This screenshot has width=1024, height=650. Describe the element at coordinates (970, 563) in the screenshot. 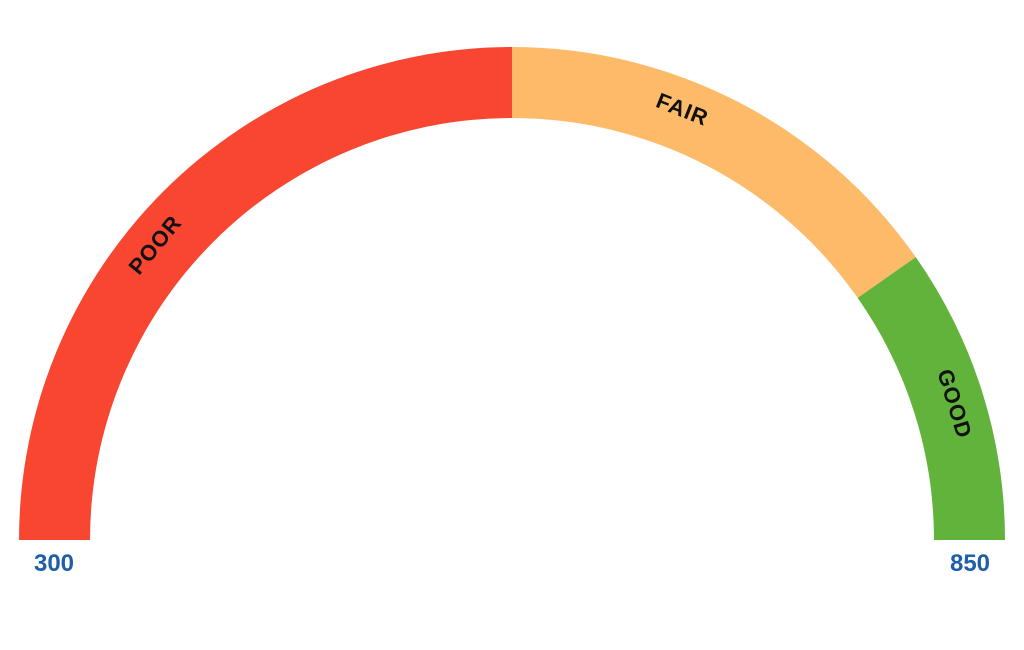

I see `scale-max-label: 850` at that location.